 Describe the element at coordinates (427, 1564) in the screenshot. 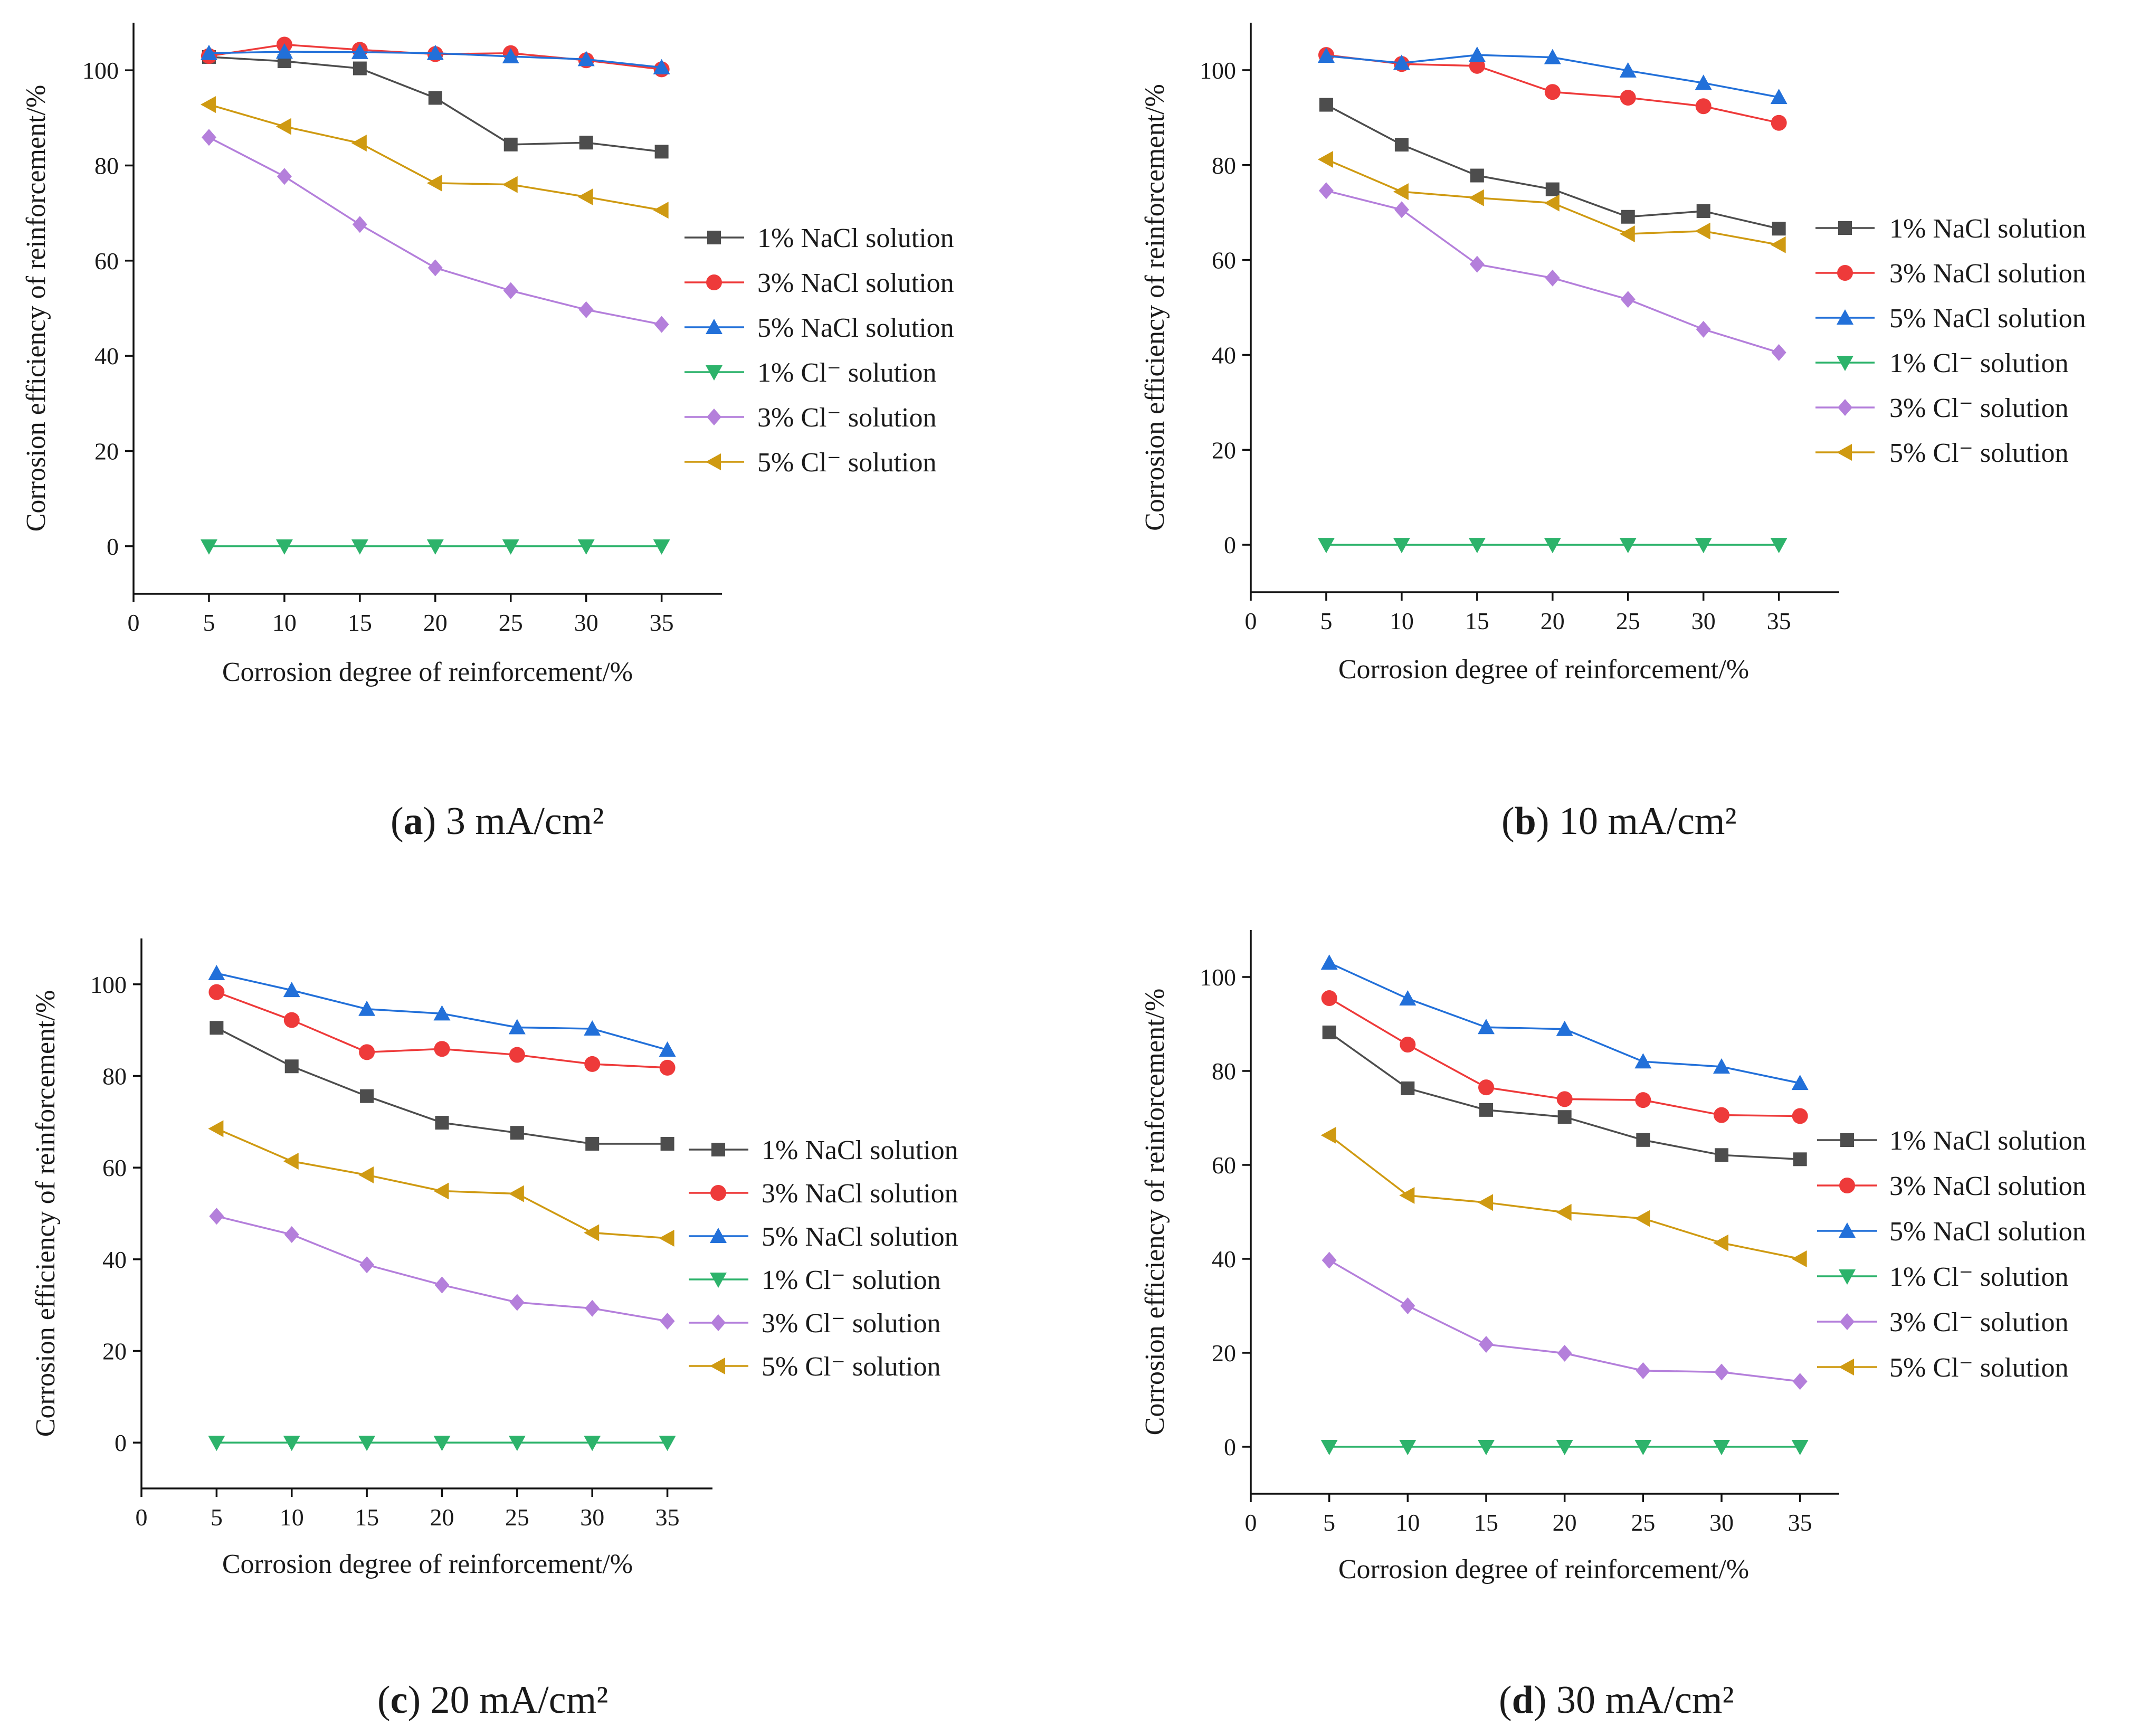

I see `x-axis-title: Corrosion degree of reinforcement/%` at that location.